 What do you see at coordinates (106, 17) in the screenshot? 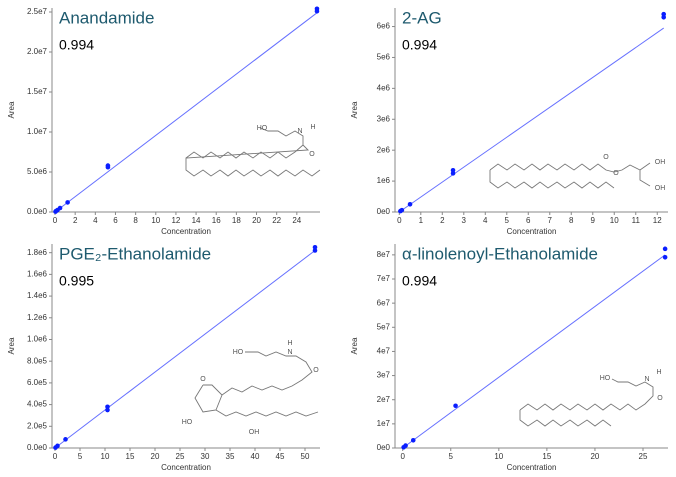
I see `chart-title: Anandamide` at bounding box center [106, 17].